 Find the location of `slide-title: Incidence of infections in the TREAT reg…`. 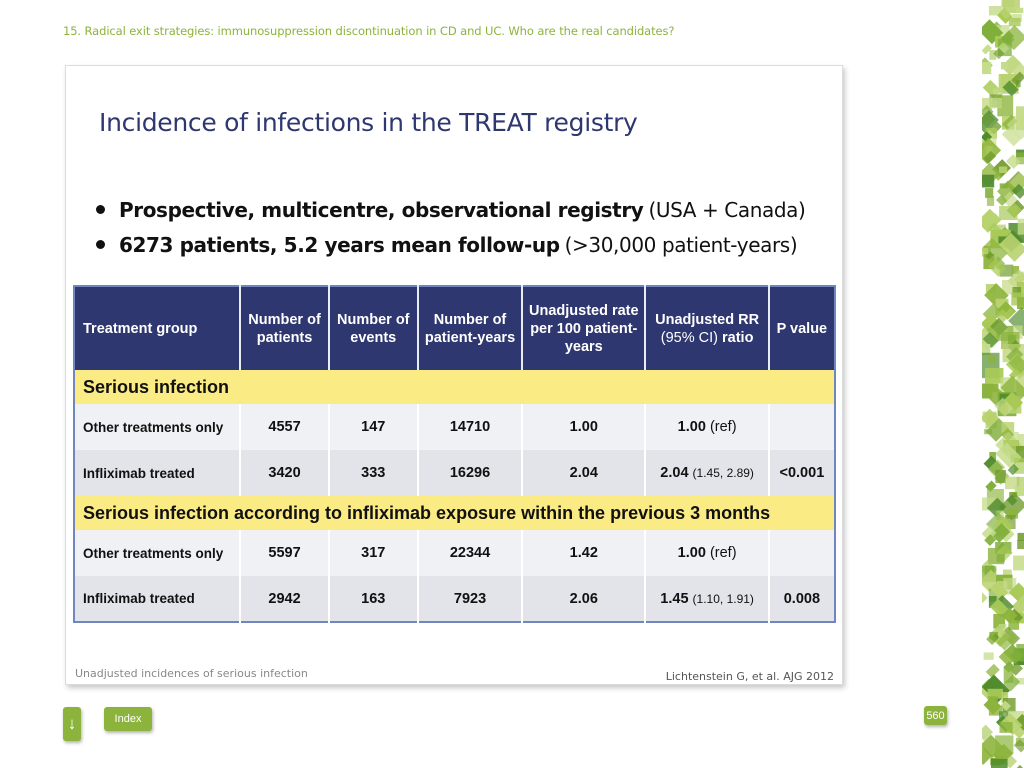

slide-title: Incidence of infections in the TREAT reg… is located at coordinates (368, 122).